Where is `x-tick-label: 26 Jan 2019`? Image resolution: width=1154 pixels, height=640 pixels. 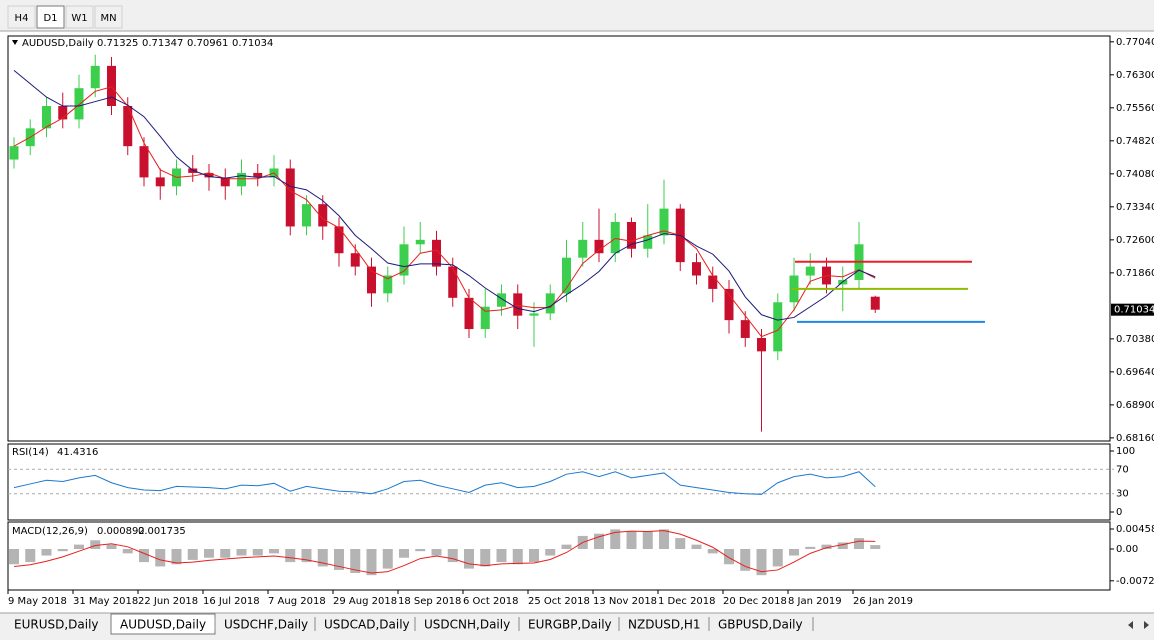 x-tick-label: 26 Jan 2019 is located at coordinates (883, 601).